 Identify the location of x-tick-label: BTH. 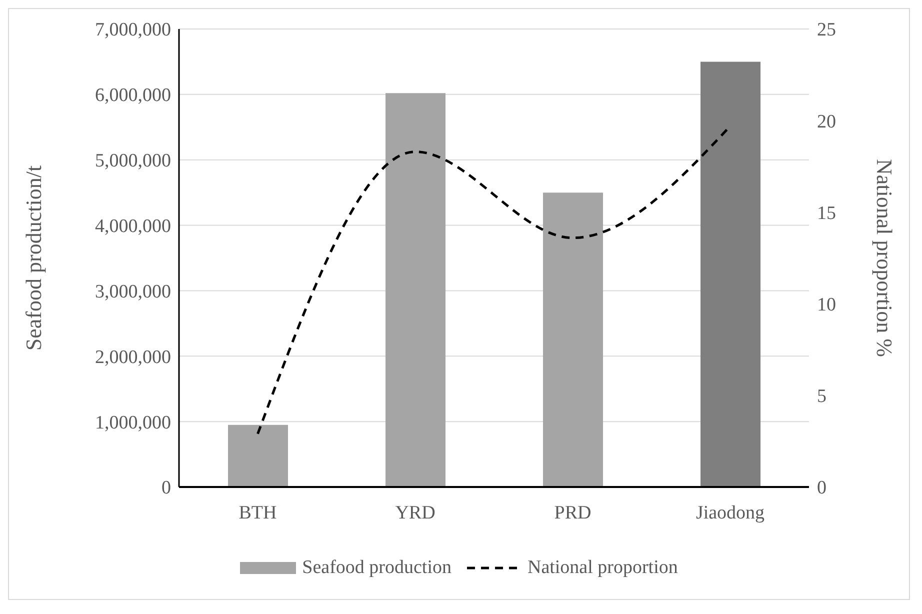
(258, 513).